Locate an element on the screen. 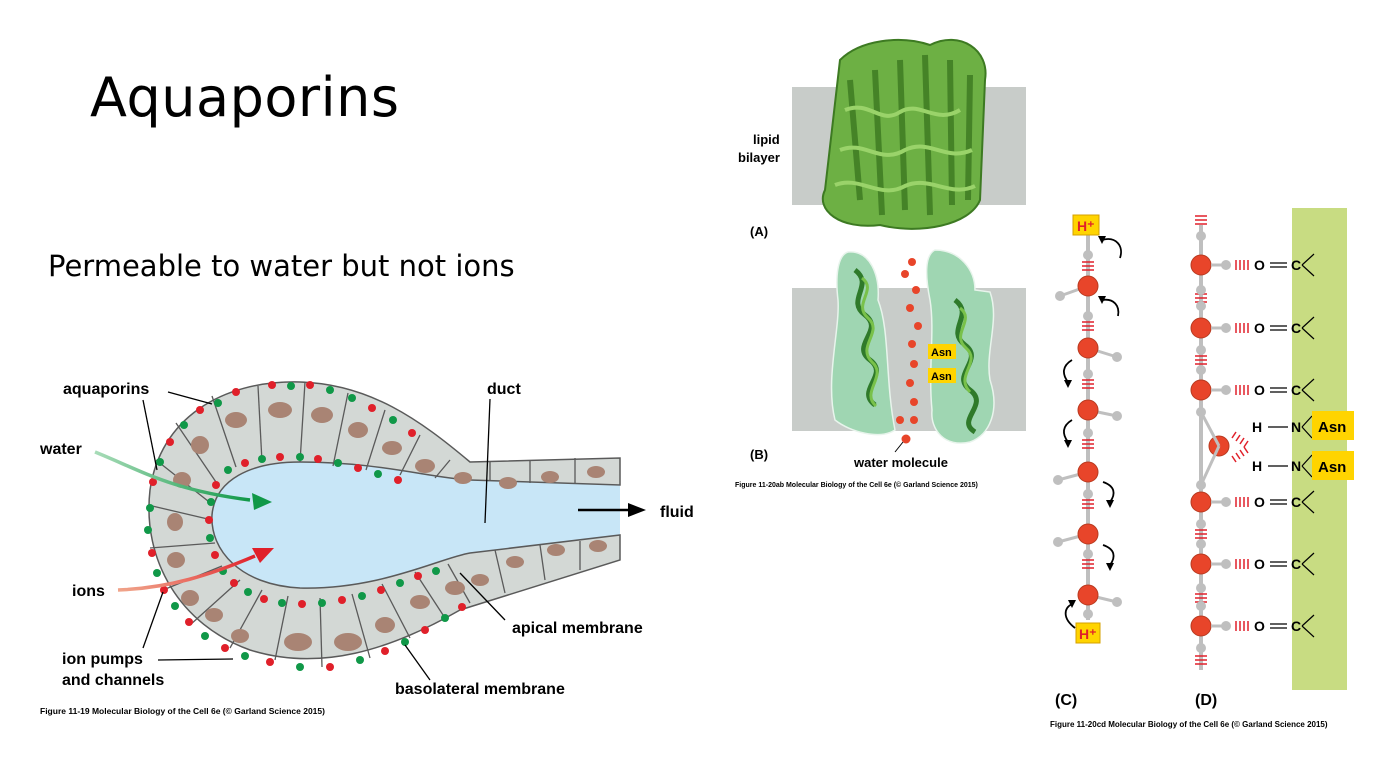 The height and width of the screenshot is (765, 1384). asn-box-d1 is located at coordinates (1333, 425).